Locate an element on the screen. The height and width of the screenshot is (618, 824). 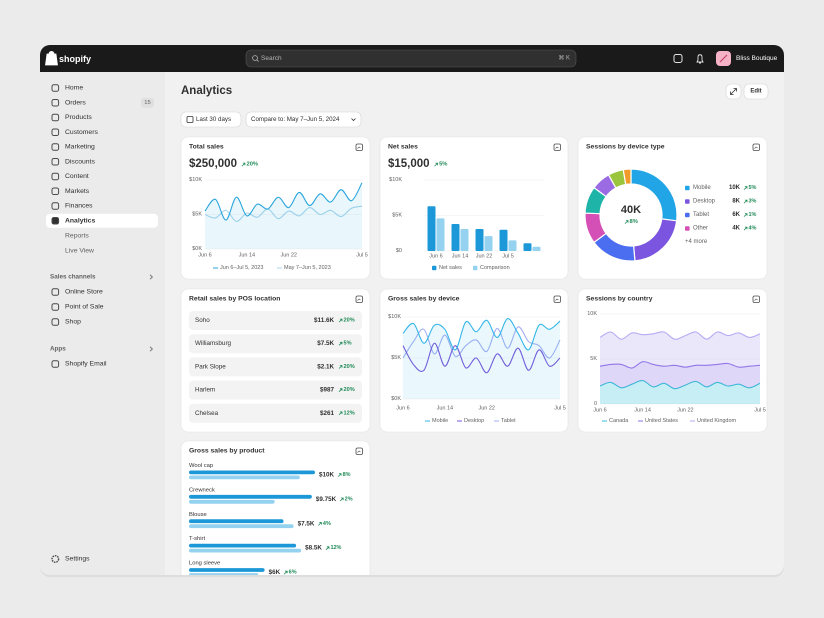
channel-label: Shop is located at coordinates (73, 322).